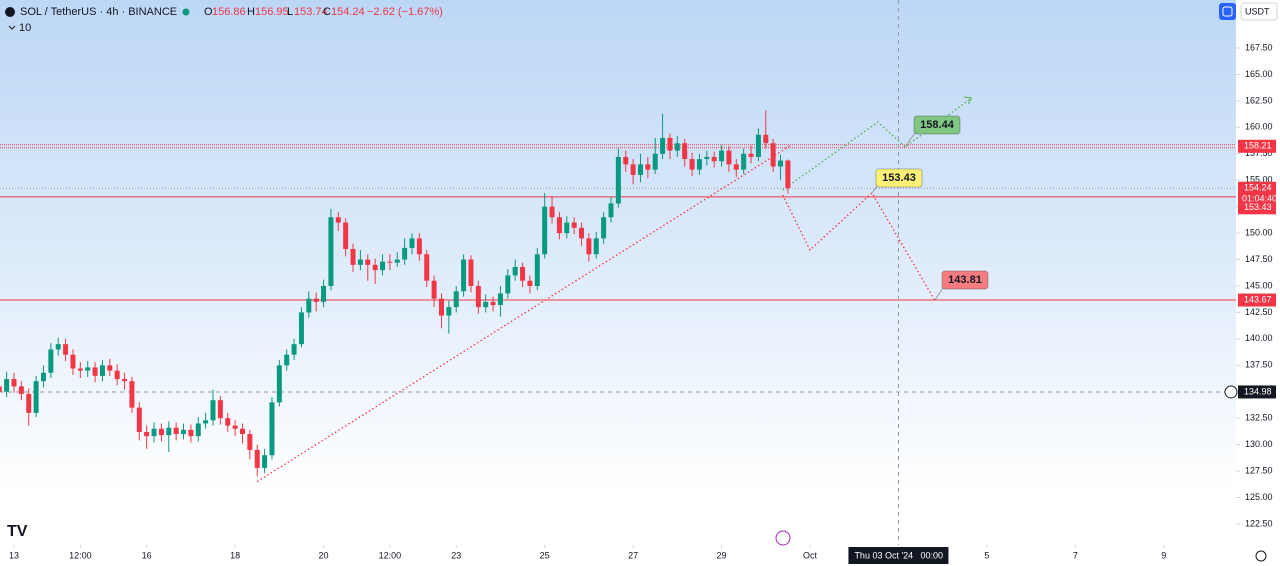  I want to click on target-label: 143.81, so click(965, 280).